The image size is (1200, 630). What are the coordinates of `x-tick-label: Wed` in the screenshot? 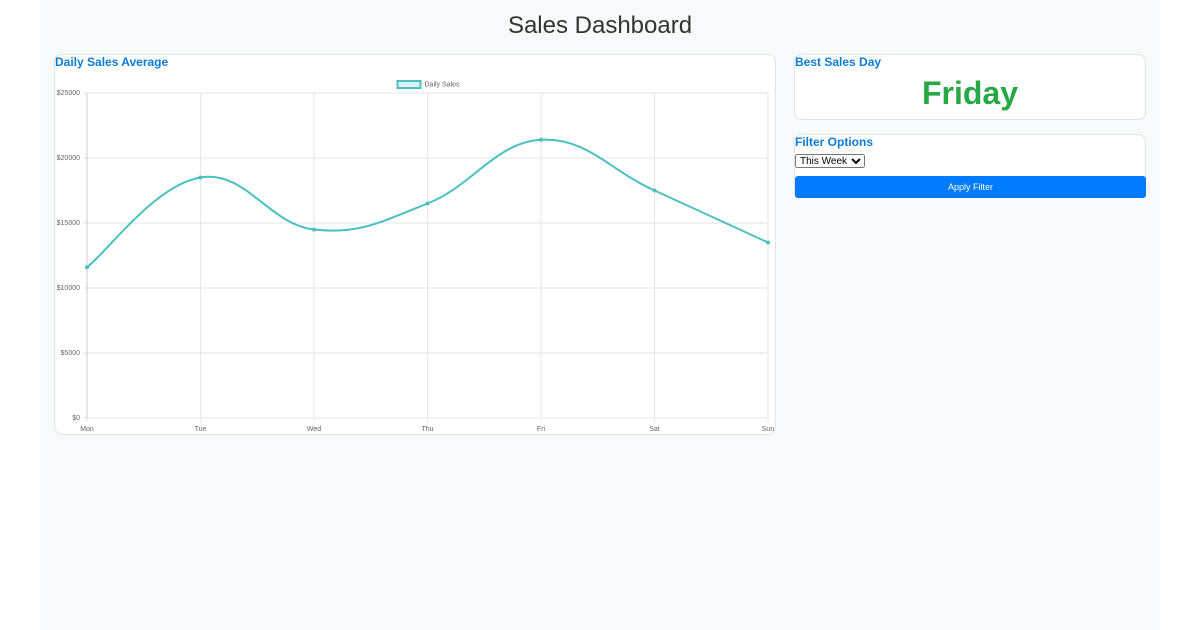 It's located at (314, 429).